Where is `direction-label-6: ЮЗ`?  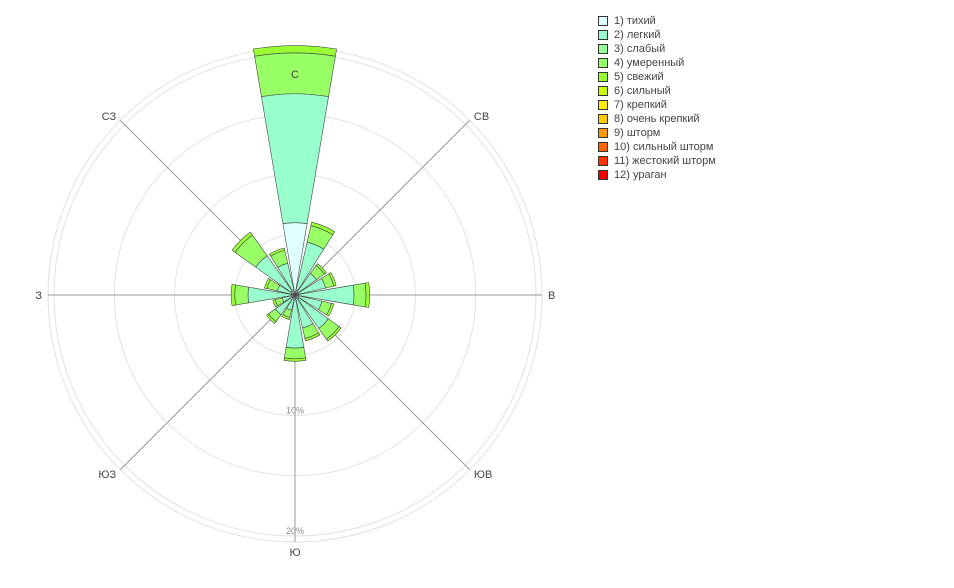 direction-label-6: ЮЗ is located at coordinates (107, 475).